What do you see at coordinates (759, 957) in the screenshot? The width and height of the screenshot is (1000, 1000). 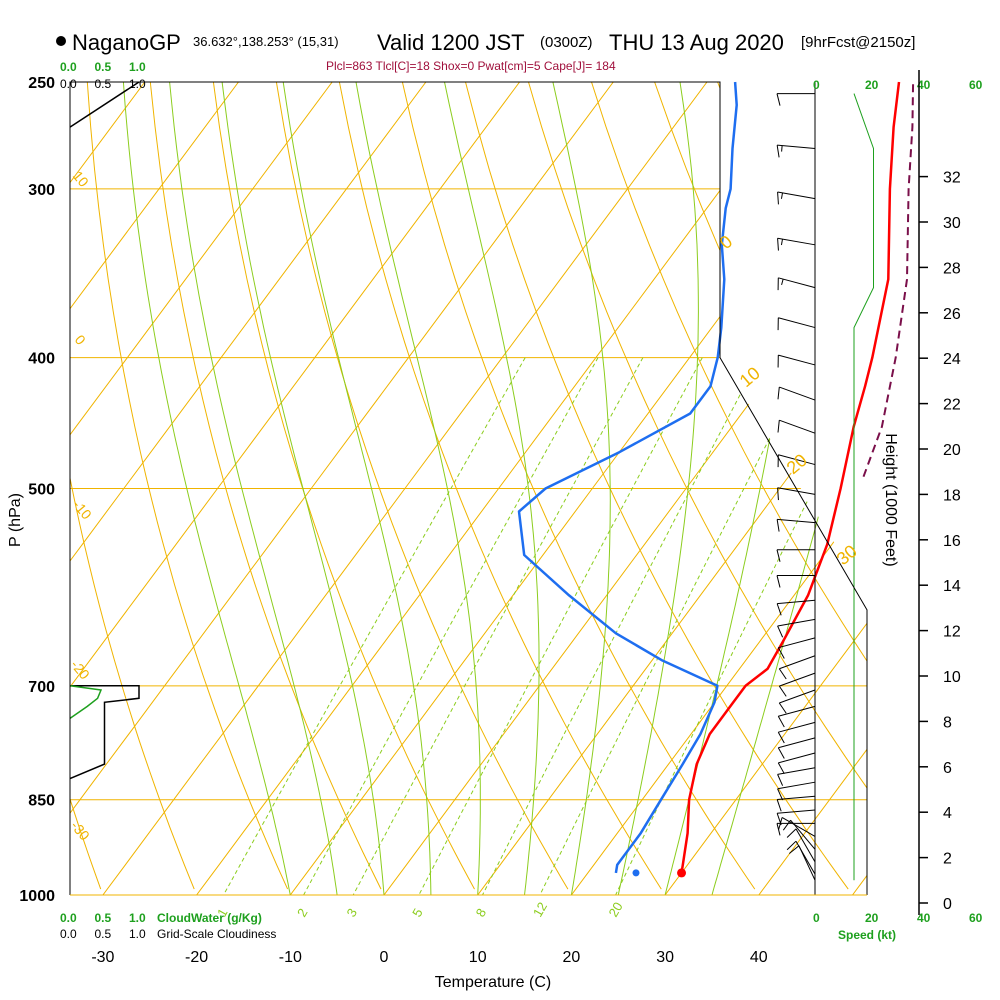 I see `x-tick-label: 40` at bounding box center [759, 957].